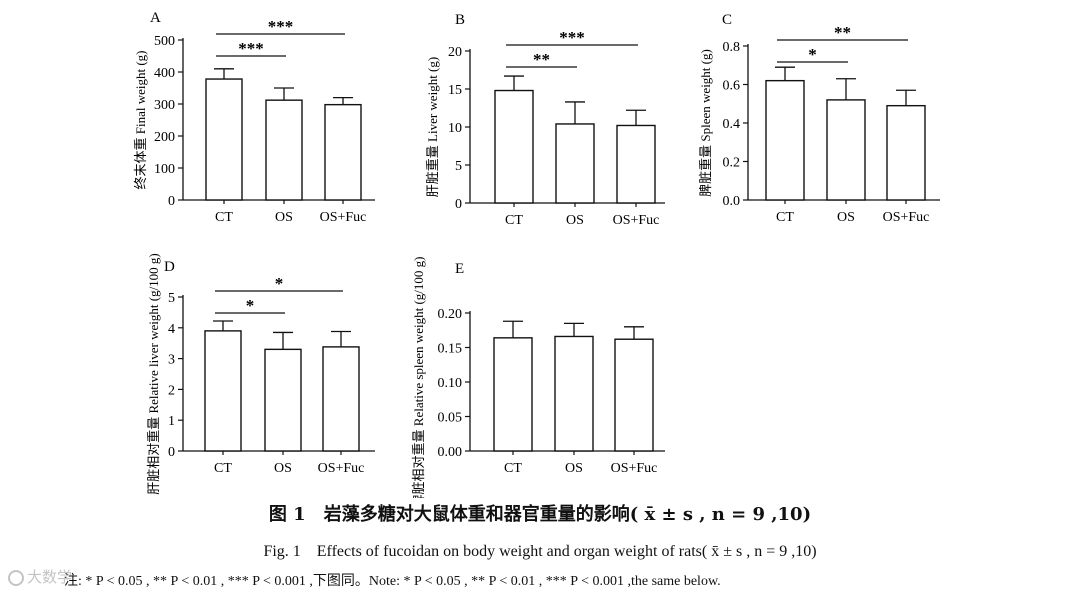 The image size is (1080, 598). Describe the element at coordinates (283, 468) in the screenshot. I see `panel-d-x-tick-label-1: OS` at that location.